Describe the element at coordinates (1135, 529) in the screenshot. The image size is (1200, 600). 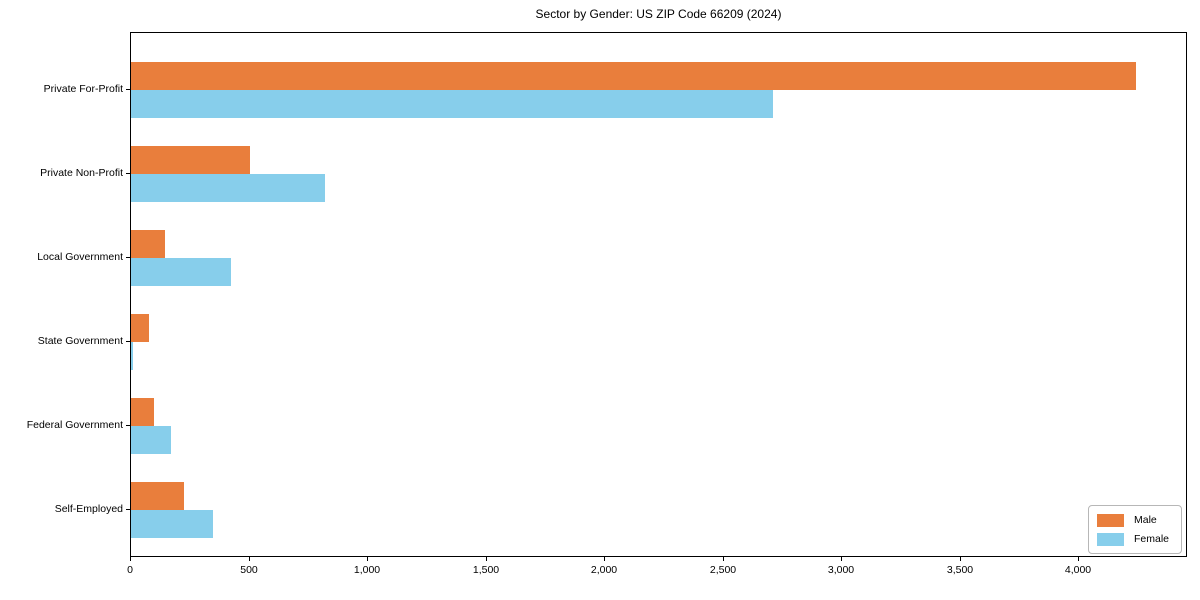
I see `legend: Male Female` at that location.